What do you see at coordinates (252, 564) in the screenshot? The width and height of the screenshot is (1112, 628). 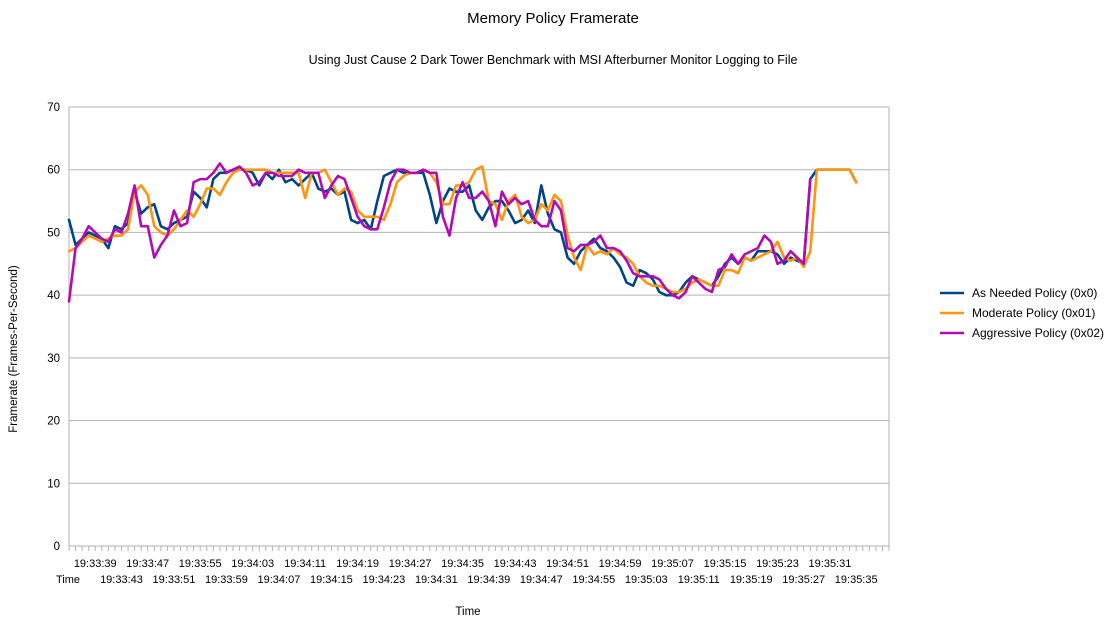 I see `x-tick-label: 19:34:03` at bounding box center [252, 564].